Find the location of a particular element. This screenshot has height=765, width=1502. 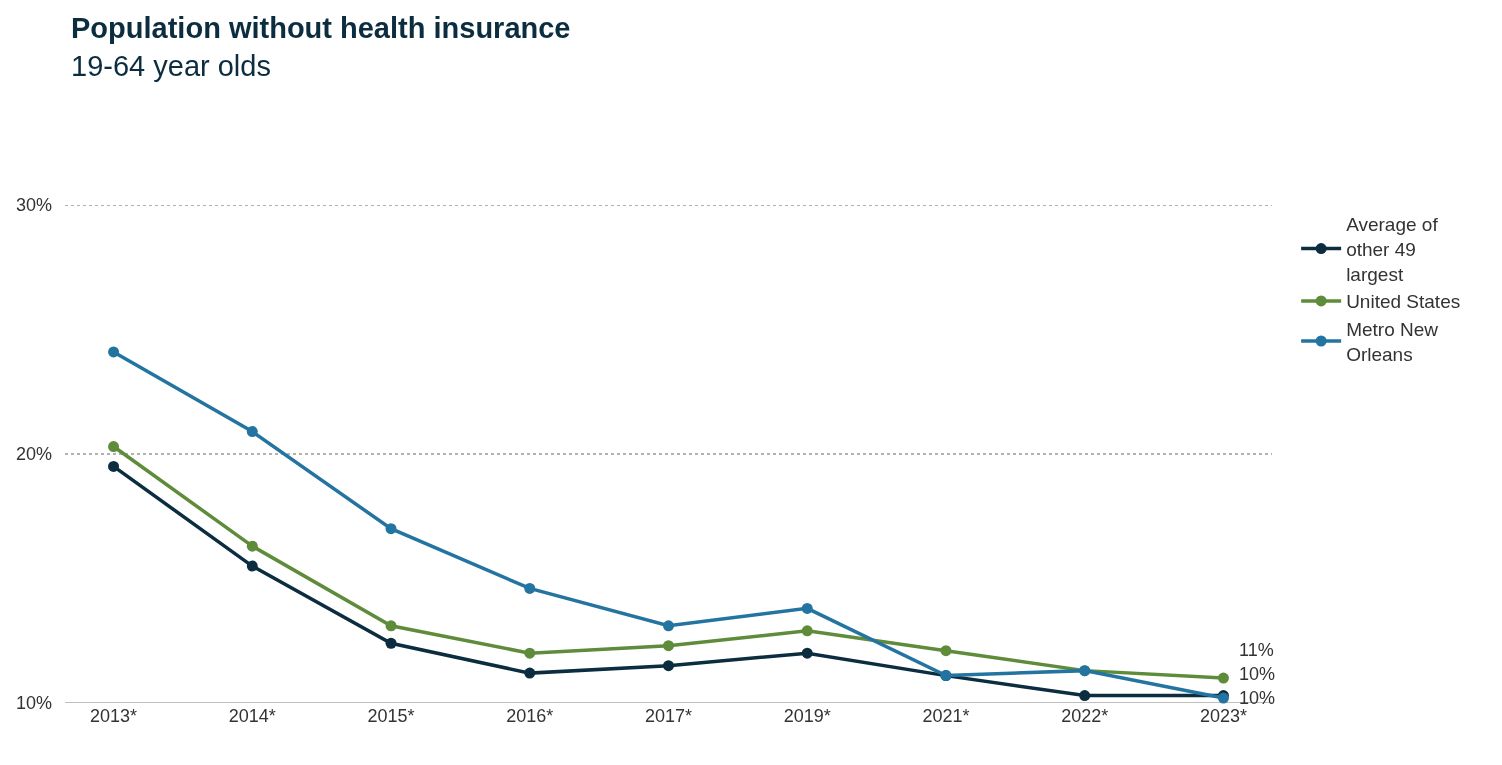

x-tick-label: 2022* is located at coordinates (1085, 716).